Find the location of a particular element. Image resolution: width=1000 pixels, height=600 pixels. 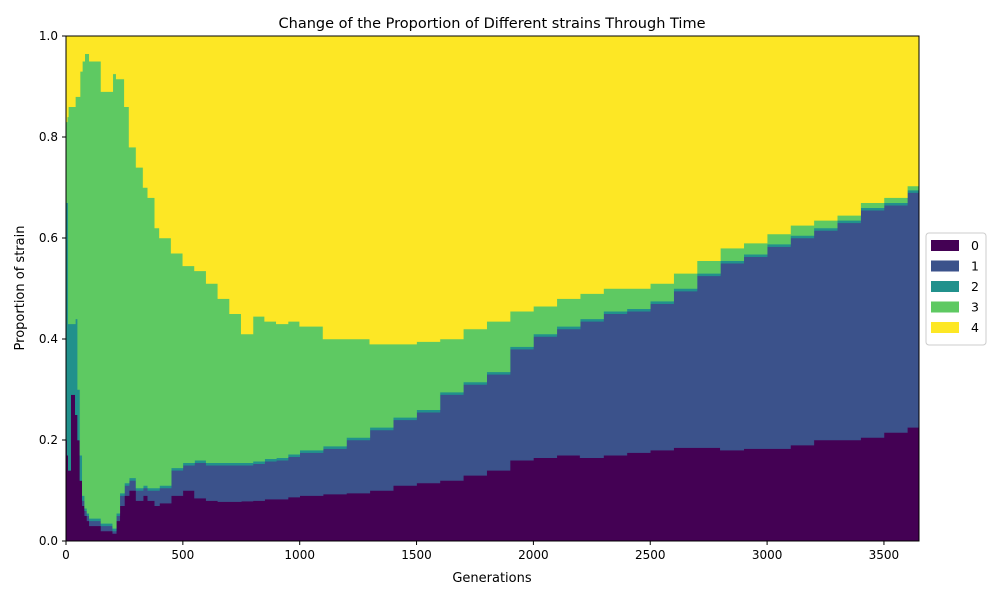

x-axis-label: Generations is located at coordinates (492, 578).